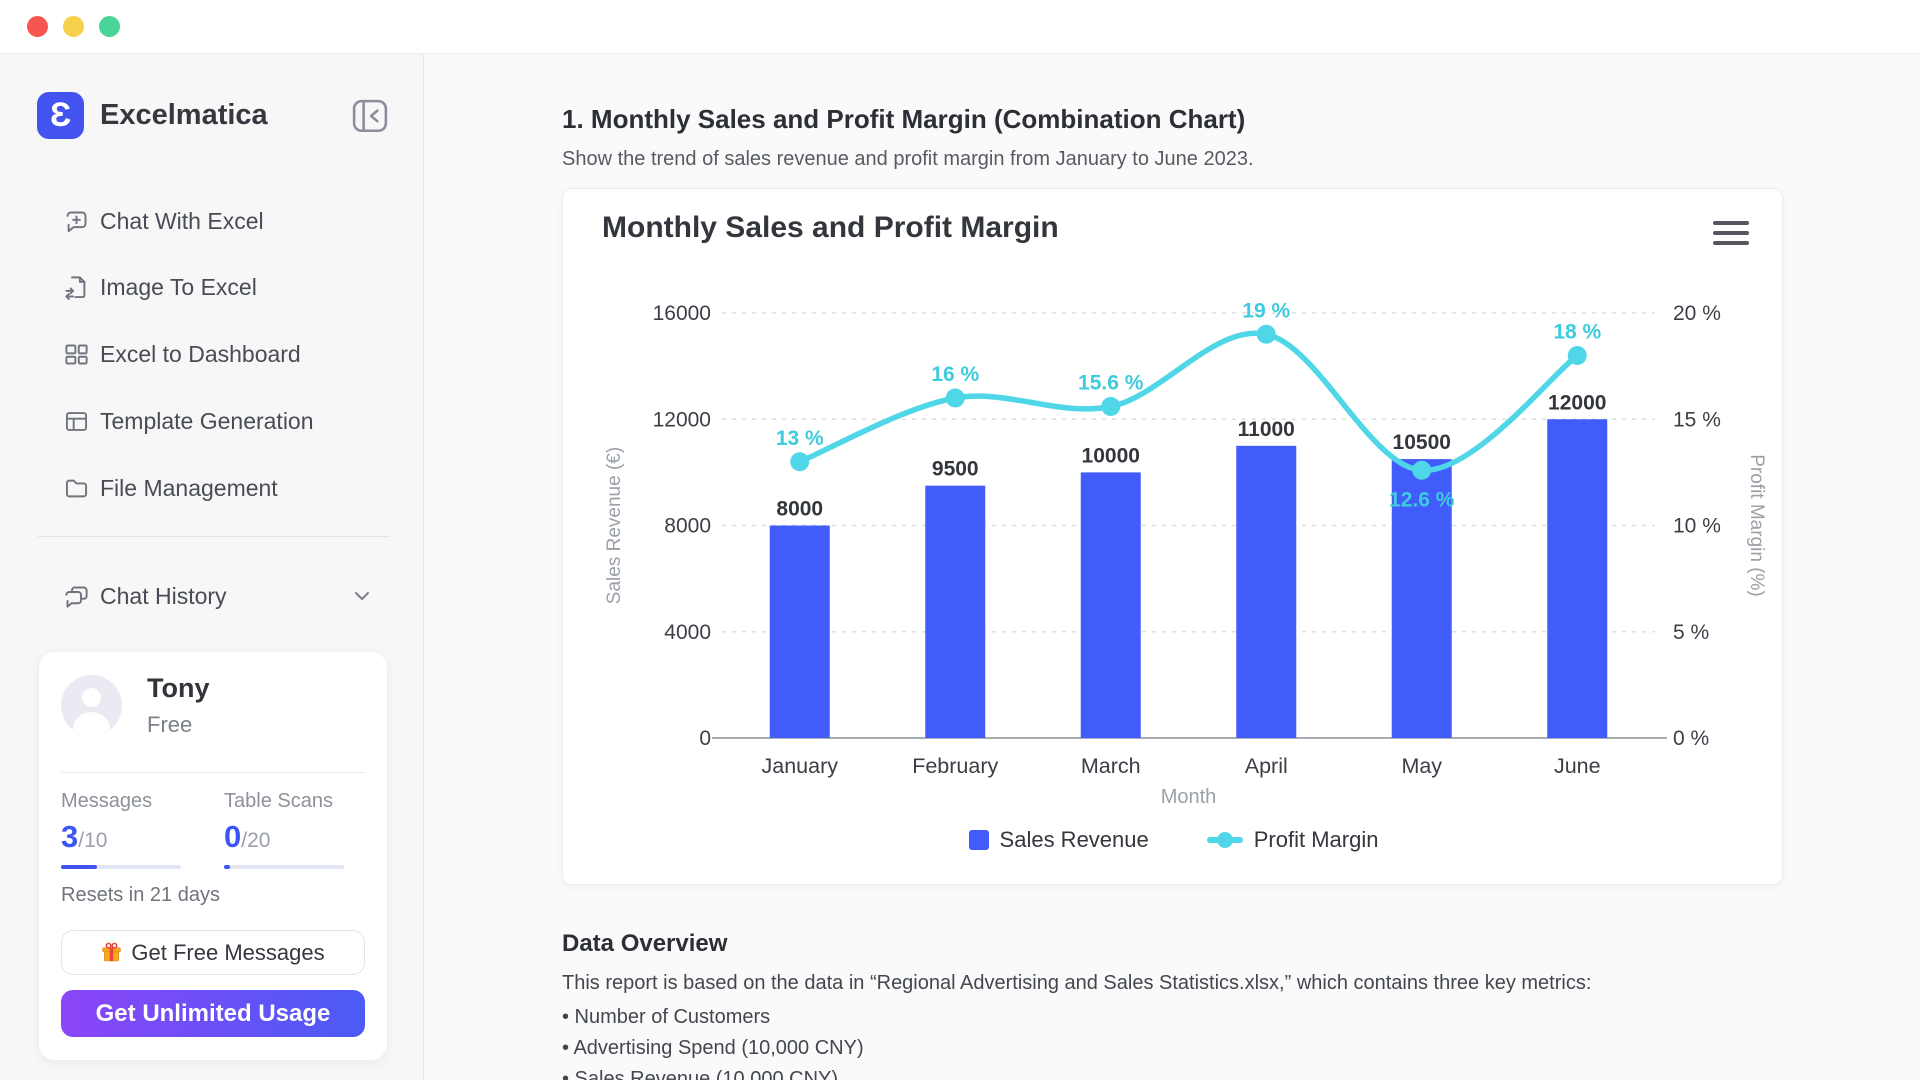 The width and height of the screenshot is (1920, 1080). I want to click on sidebar-item-template-generation: Template Generation, so click(211, 421).